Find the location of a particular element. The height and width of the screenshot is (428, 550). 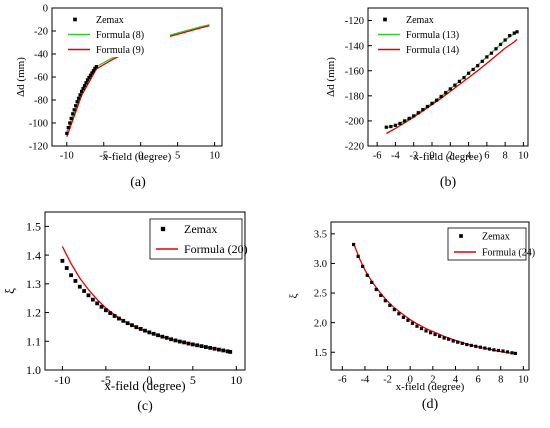

legend-label: Formula (13) is located at coordinates (432, 35).